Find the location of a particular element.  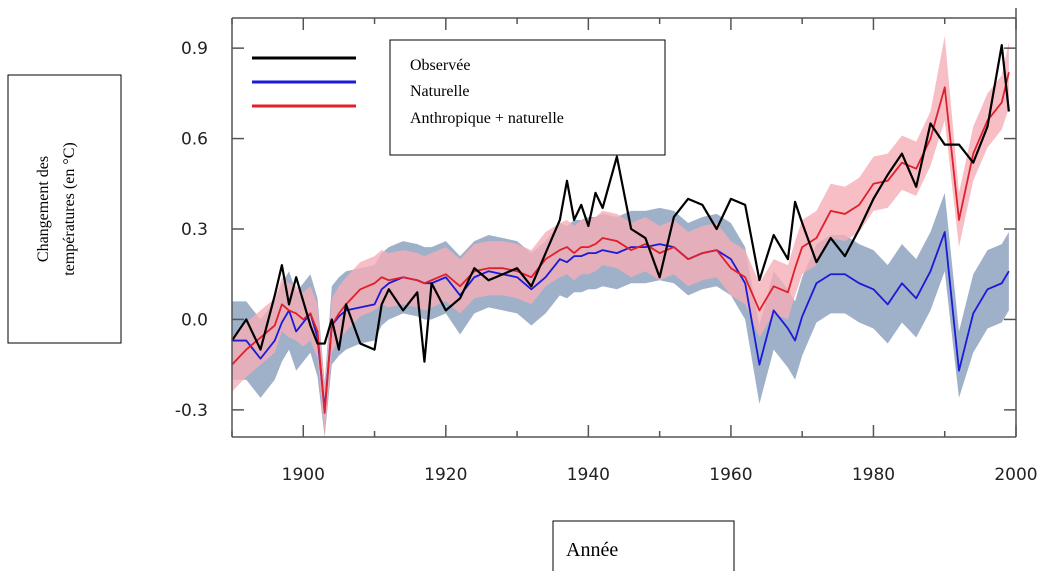

x-axis-label: Année is located at coordinates (643, 545).